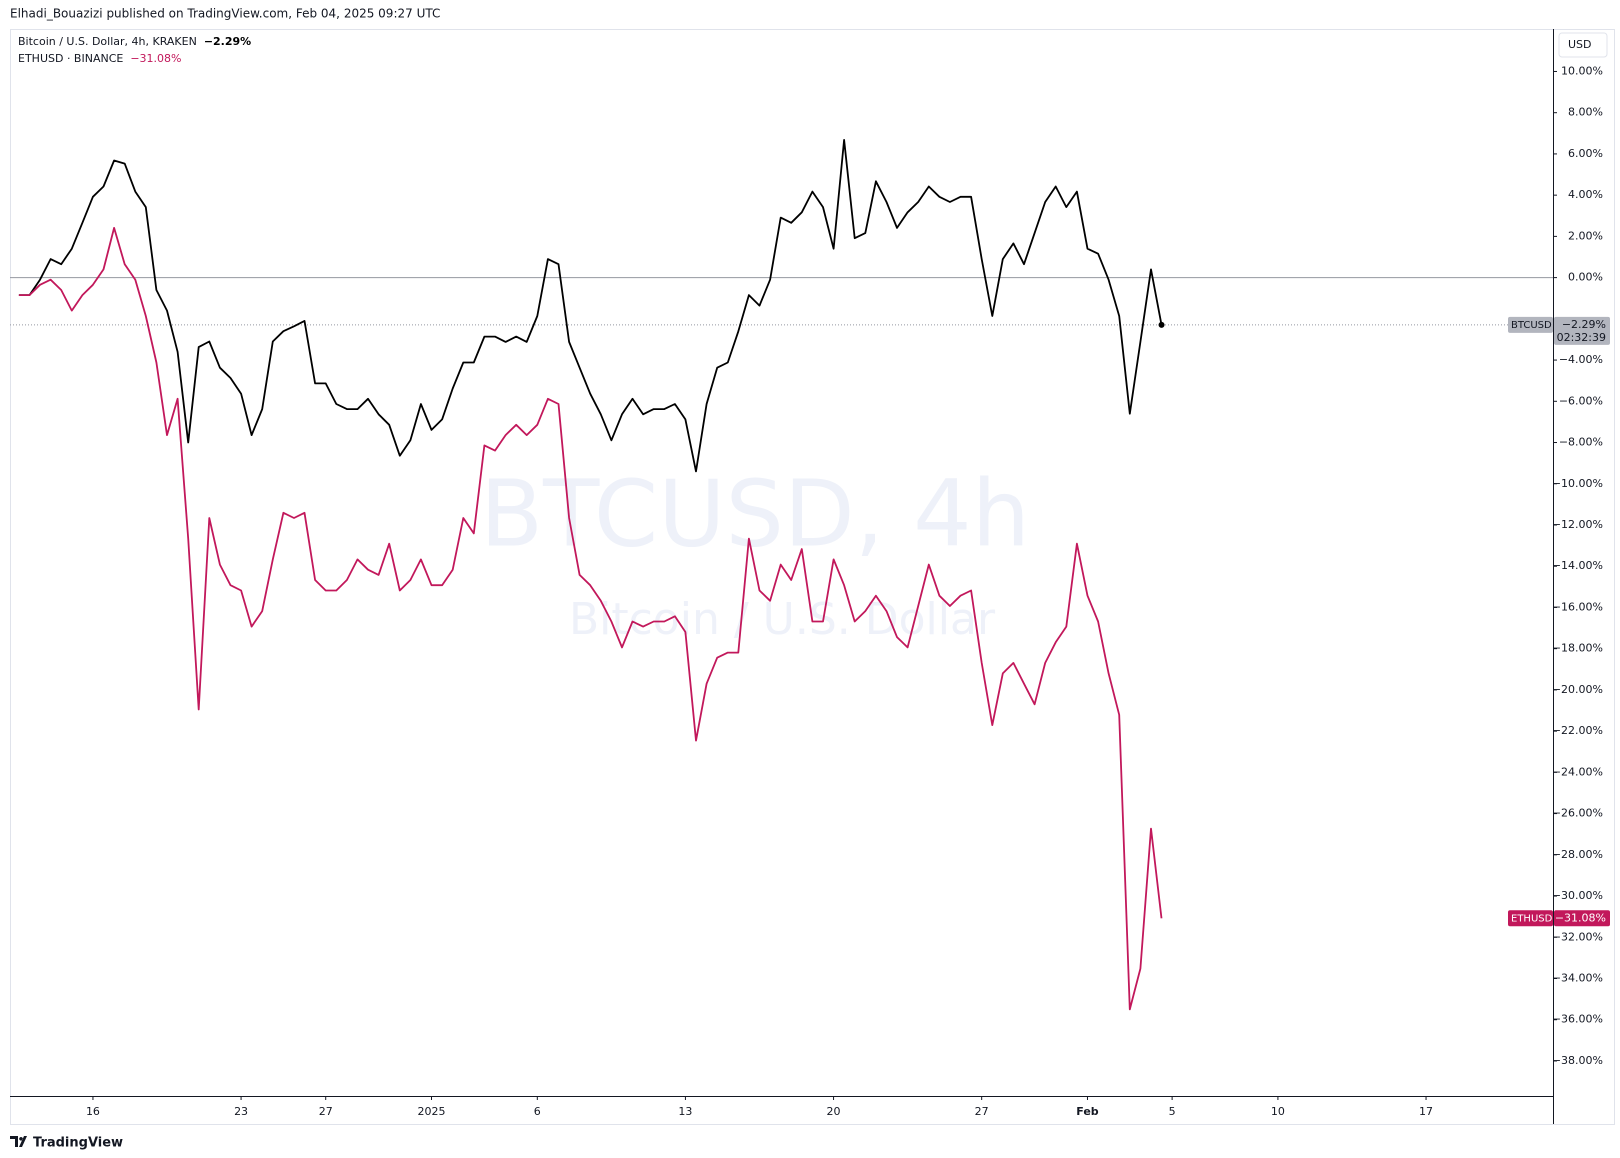  Describe the element at coordinates (1585, 112) in the screenshot. I see `y-tick-label: 8.00%` at that location.